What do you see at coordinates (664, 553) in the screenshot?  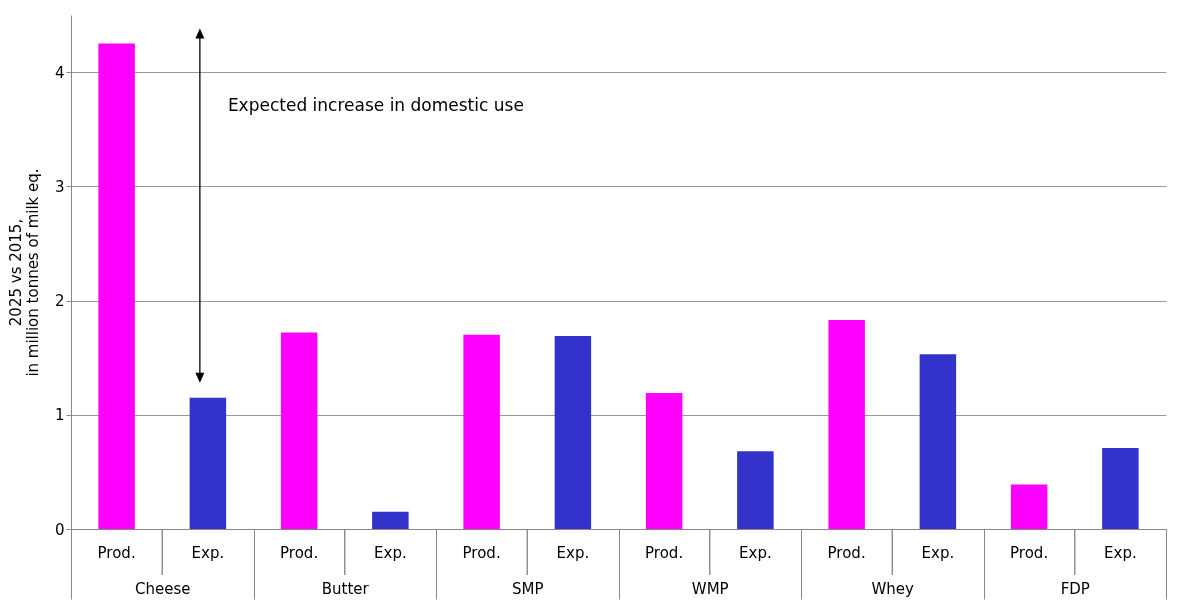 I see `series-label: Prod.` at bounding box center [664, 553].